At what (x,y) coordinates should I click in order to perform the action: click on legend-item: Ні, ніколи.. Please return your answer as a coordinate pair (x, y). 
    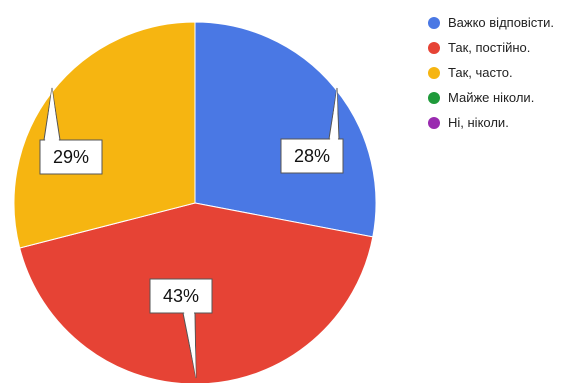
    Looking at the image, I should click on (491, 122).